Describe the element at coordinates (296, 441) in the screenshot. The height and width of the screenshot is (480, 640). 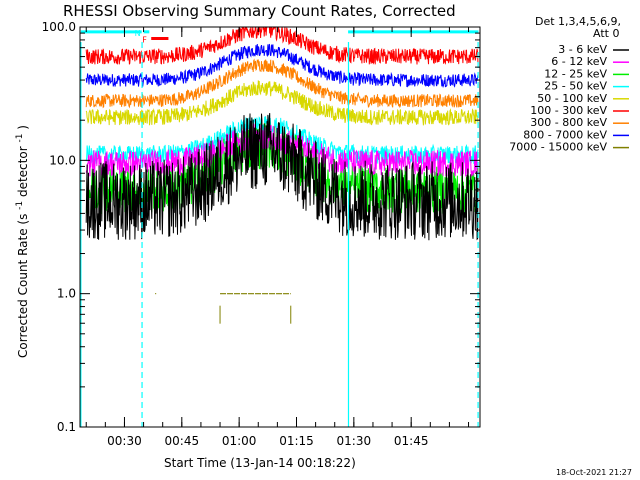
I see `x-tick-label: 01:15` at that location.